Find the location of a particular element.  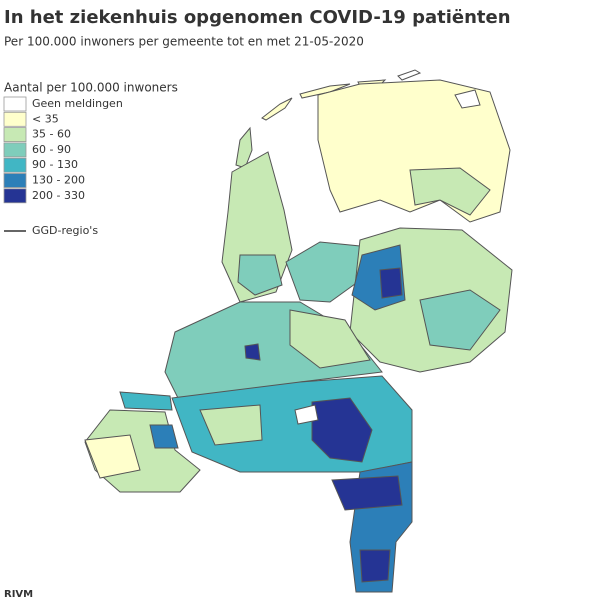

legend-label: 90 - 130 is located at coordinates (55, 164).